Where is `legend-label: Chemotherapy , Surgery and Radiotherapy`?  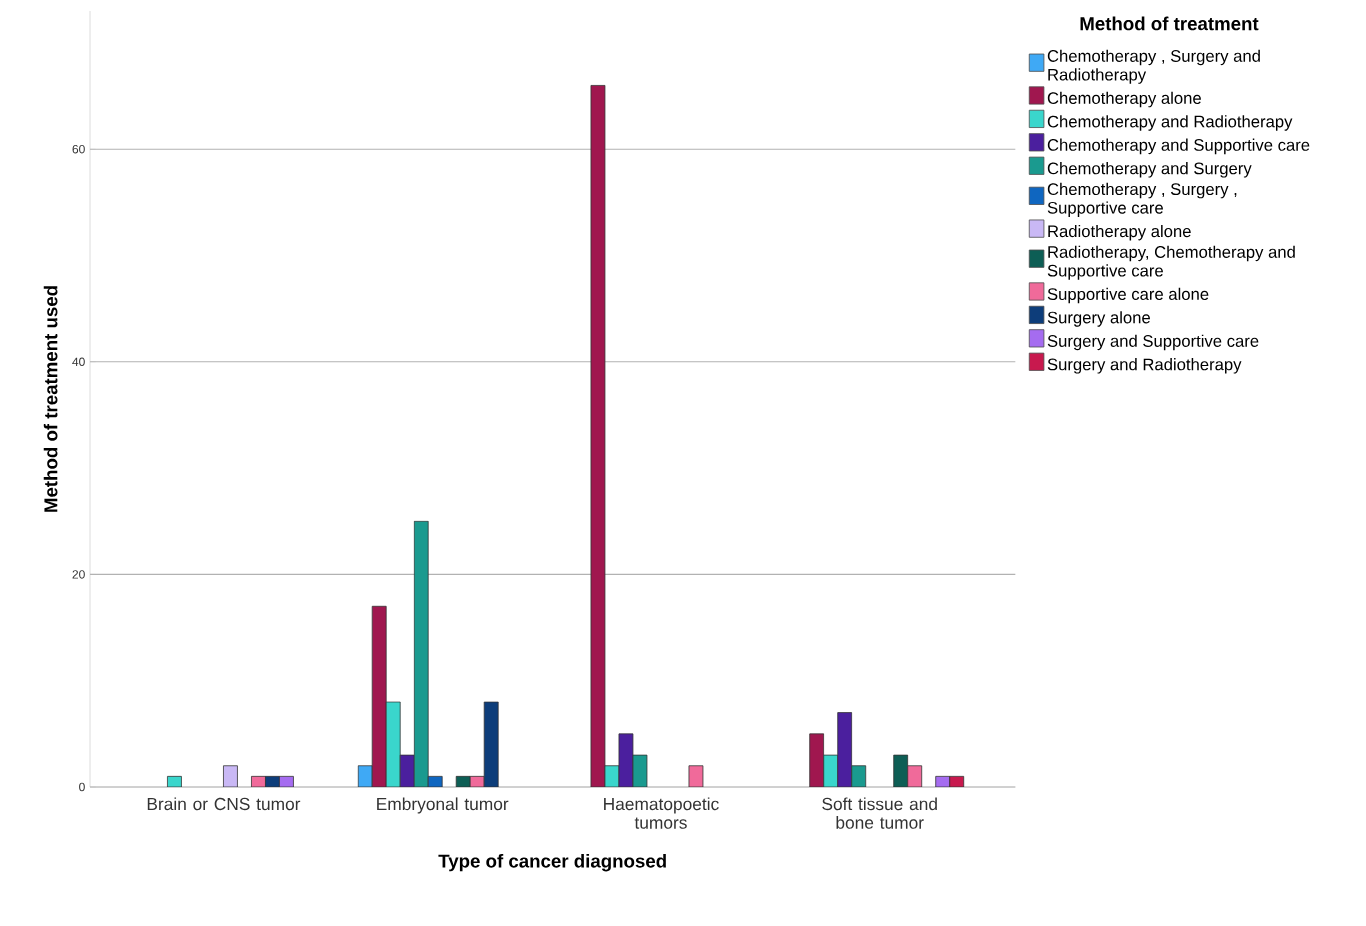 legend-label: Chemotherapy , Surgery and Radiotherapy is located at coordinates (1153, 66).